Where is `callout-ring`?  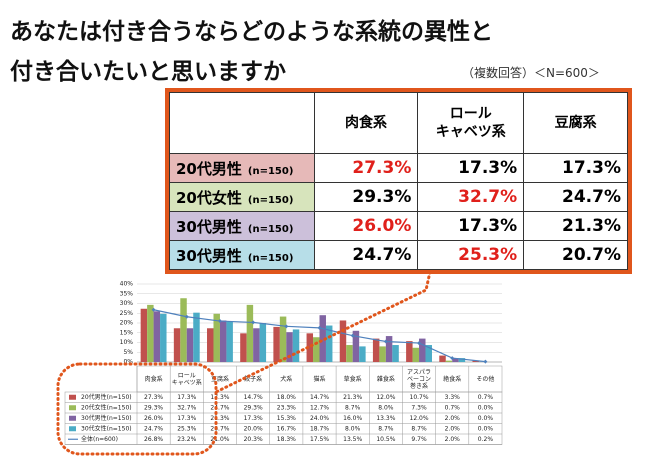
callout-ring is located at coordinates (137, 409).